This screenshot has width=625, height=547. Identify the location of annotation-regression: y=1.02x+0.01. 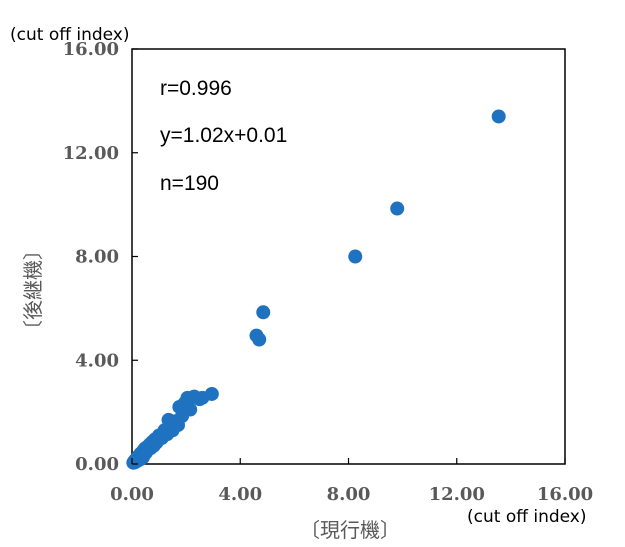
(223, 135).